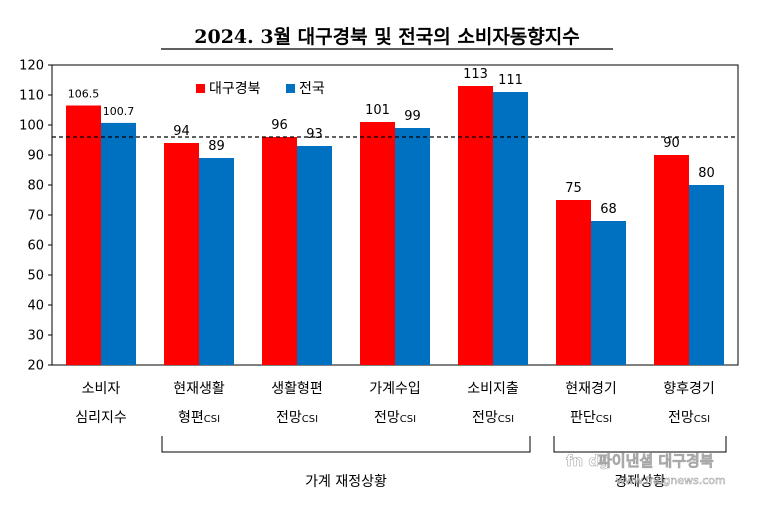  What do you see at coordinates (35, 216) in the screenshot?
I see `y-tick-label: 70` at bounding box center [35, 216].